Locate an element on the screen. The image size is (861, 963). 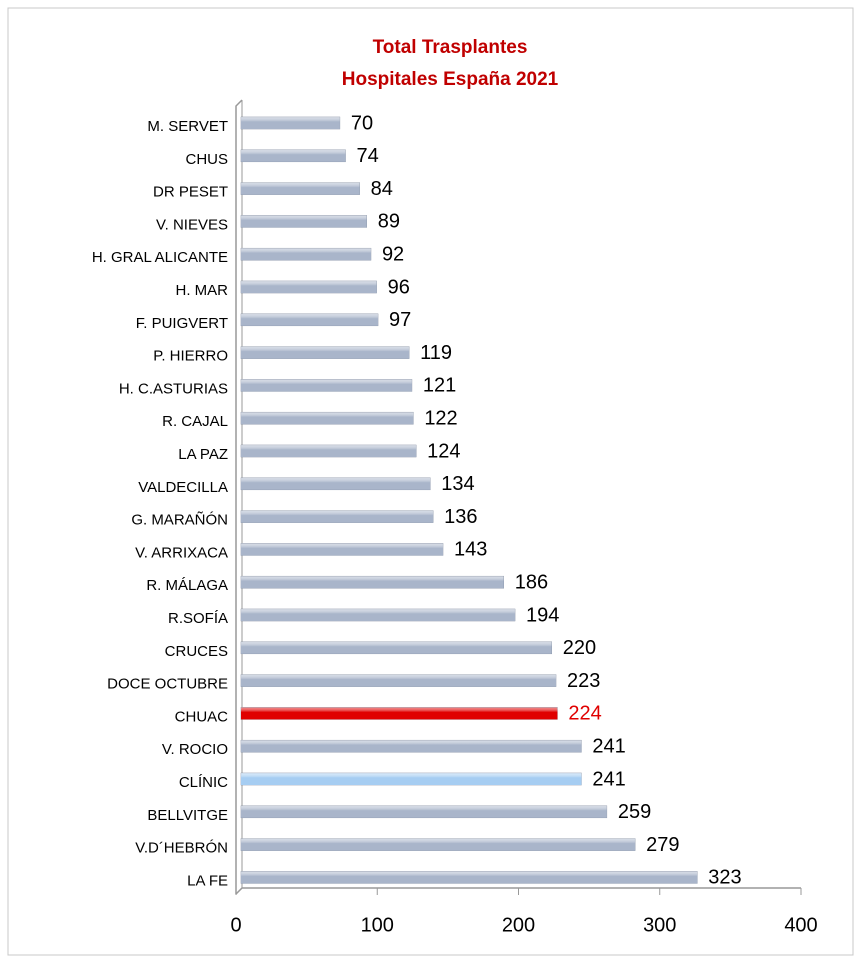
data-label: 74 is located at coordinates (368, 156).